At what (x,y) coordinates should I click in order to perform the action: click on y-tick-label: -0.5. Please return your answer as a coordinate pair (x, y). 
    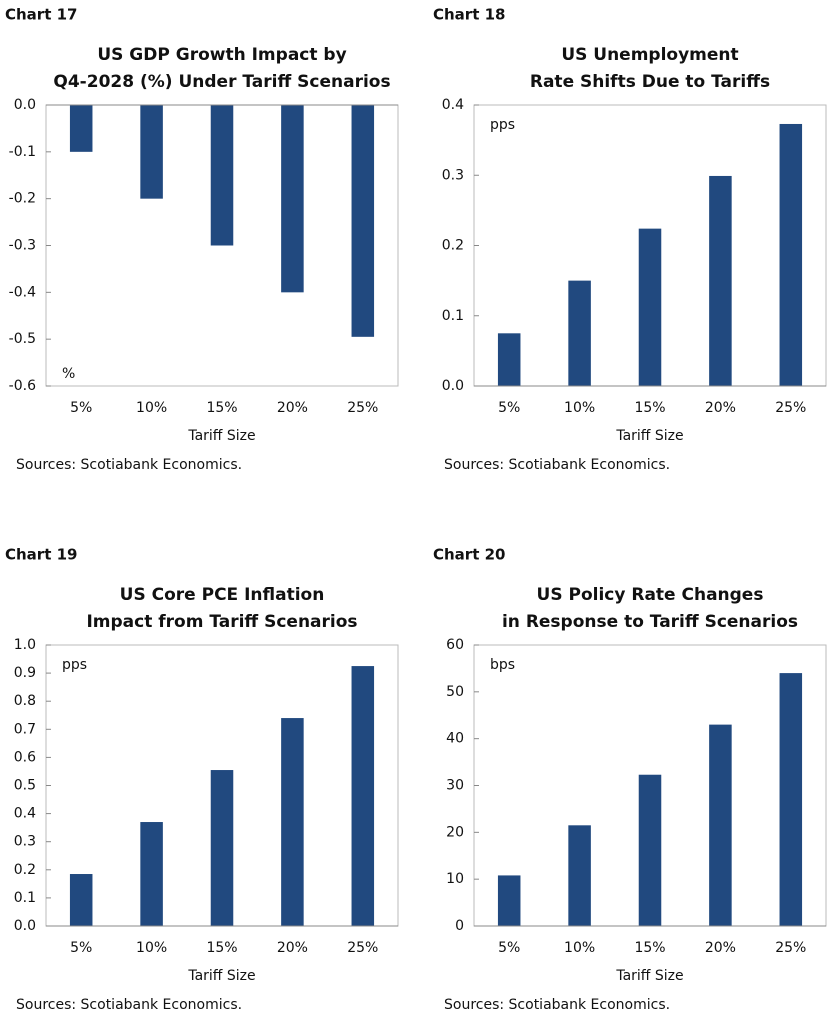
    Looking at the image, I should click on (22, 339).